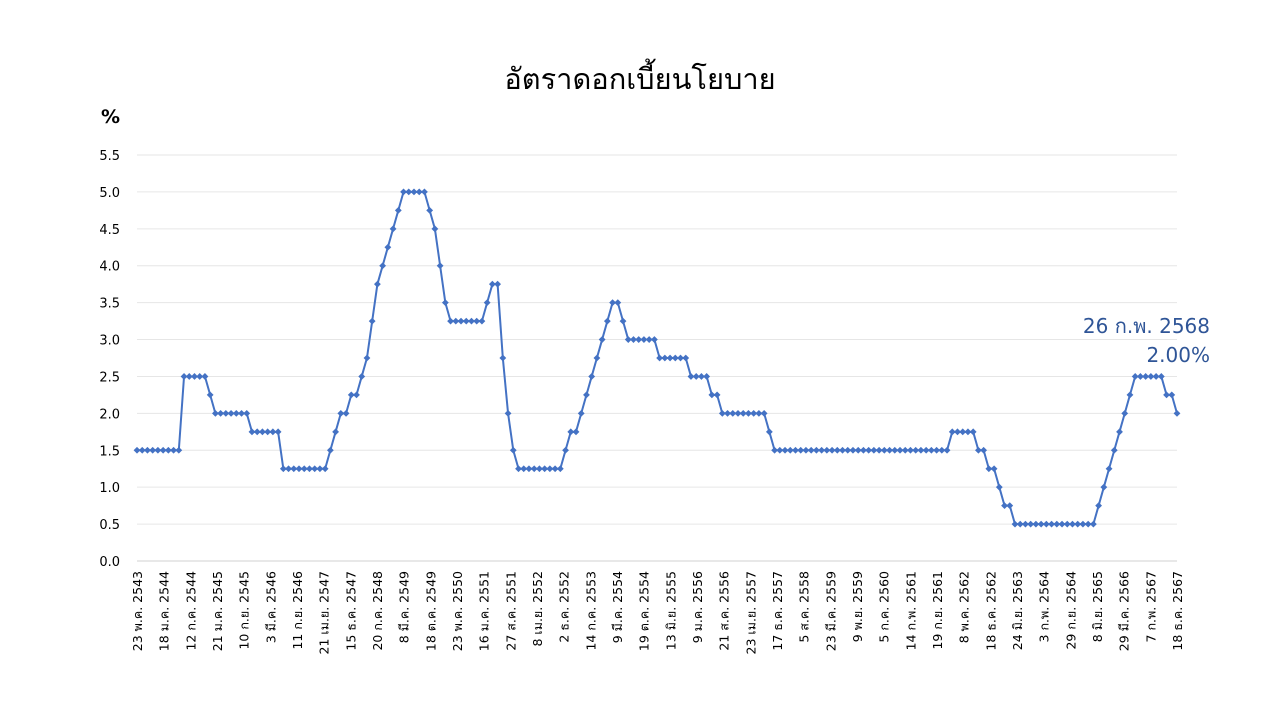 This screenshot has height=720, width=1280. I want to click on x-tick-label: 24 มิ.ย. 2563, so click(1017, 610).